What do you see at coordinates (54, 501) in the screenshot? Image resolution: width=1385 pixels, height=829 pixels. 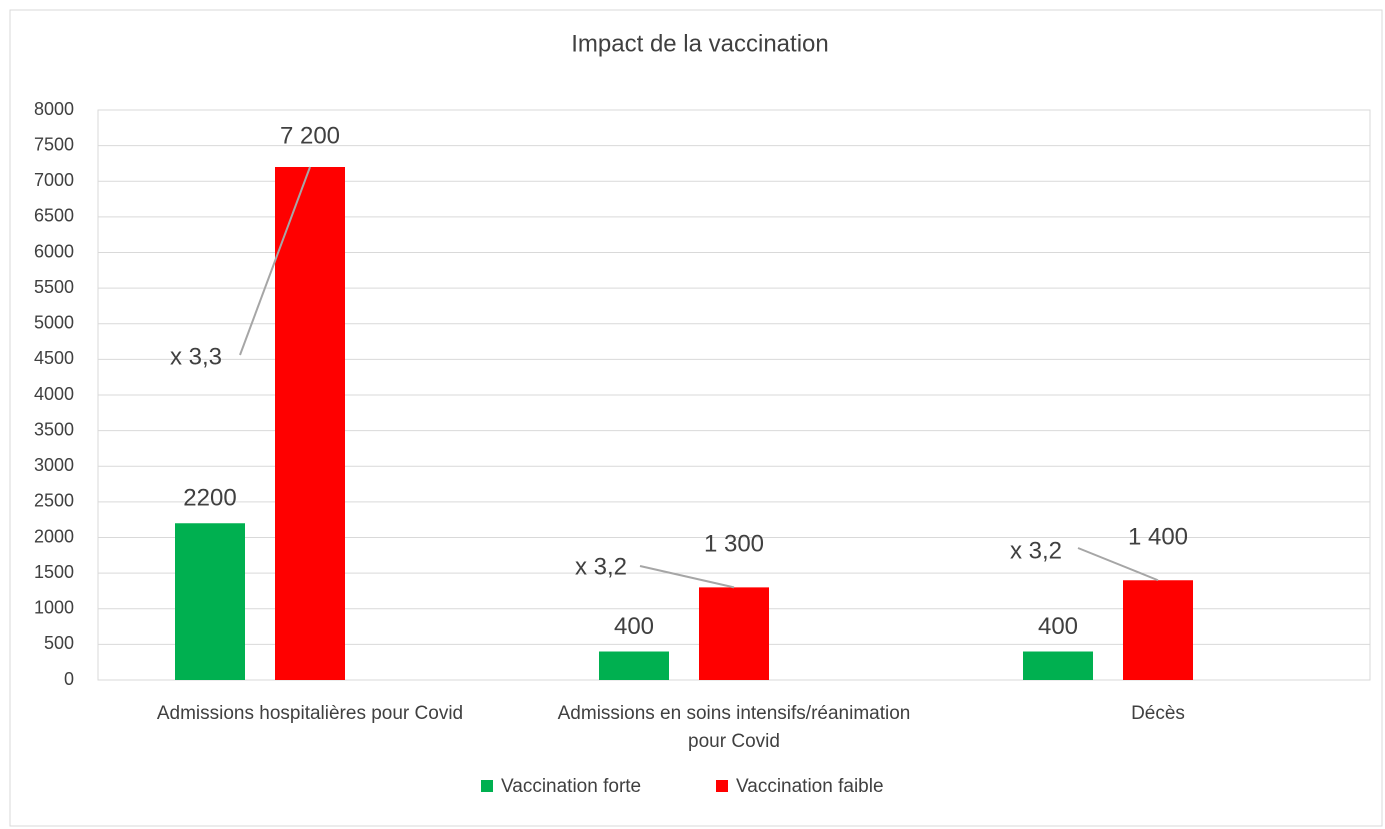 I see `y-tick-label: 2500` at bounding box center [54, 501].